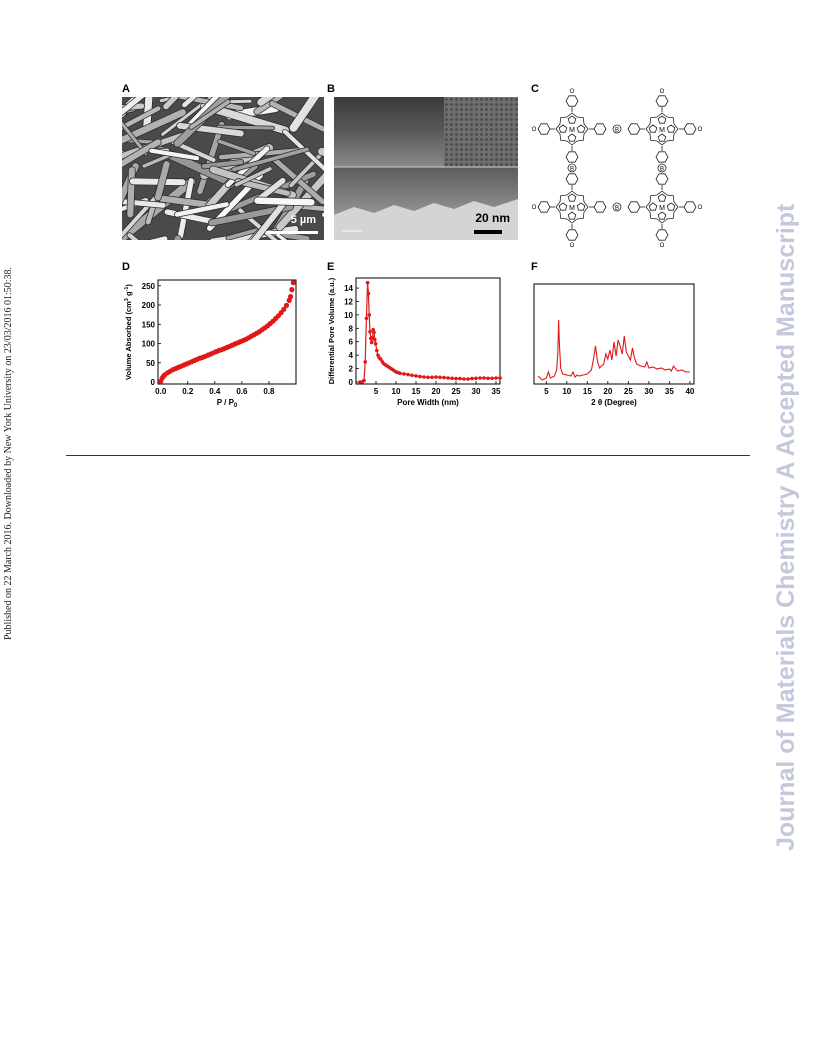  Describe the element at coordinates (215, 391) in the screenshot. I see `x-tick-label: 0.4` at that location.